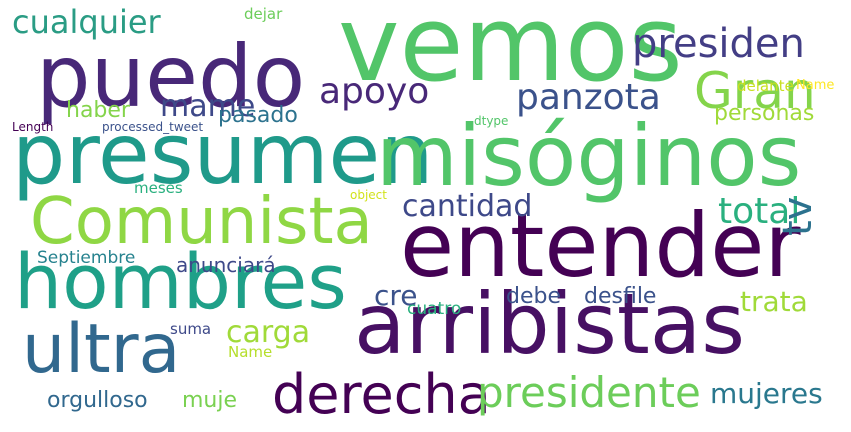 Image resolution: width=851 pixels, height=432 pixels. What do you see at coordinates (589, 156) in the screenshot?
I see `word-misoginos: misóginos` at bounding box center [589, 156].